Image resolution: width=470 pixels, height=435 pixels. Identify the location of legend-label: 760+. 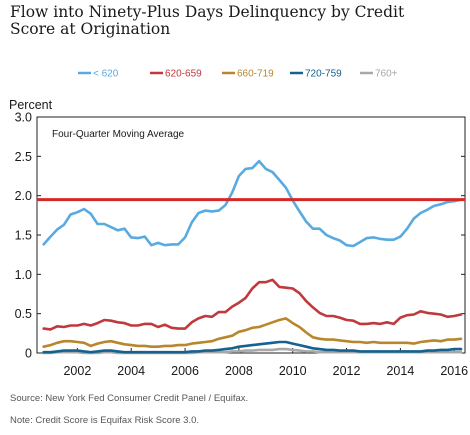
(386, 74).